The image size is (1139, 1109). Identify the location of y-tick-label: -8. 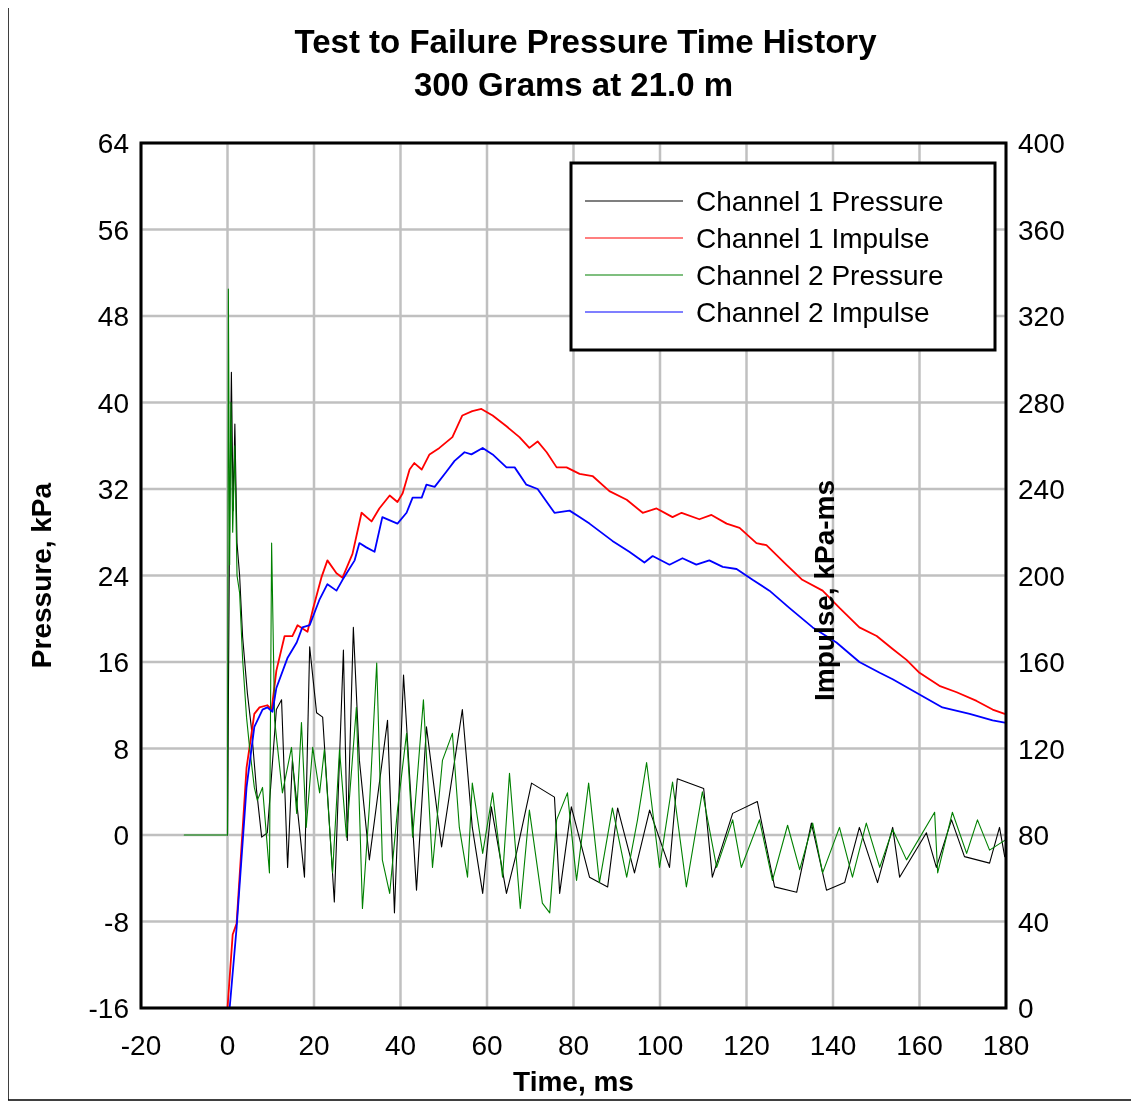
(116, 922).